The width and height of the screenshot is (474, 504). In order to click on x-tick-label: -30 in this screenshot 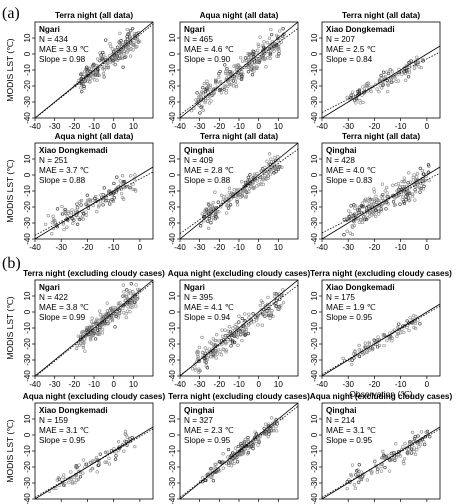, I will do `click(61, 247)`.